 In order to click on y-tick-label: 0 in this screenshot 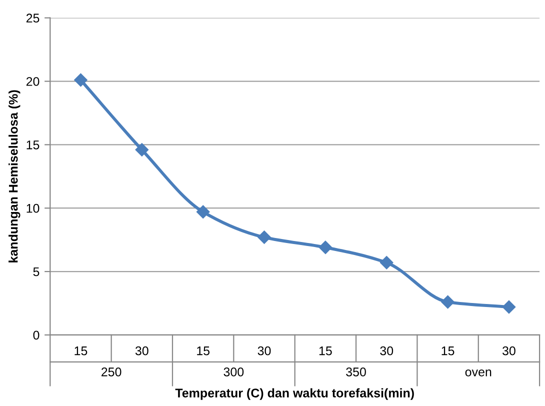, I will do `click(36, 335)`.